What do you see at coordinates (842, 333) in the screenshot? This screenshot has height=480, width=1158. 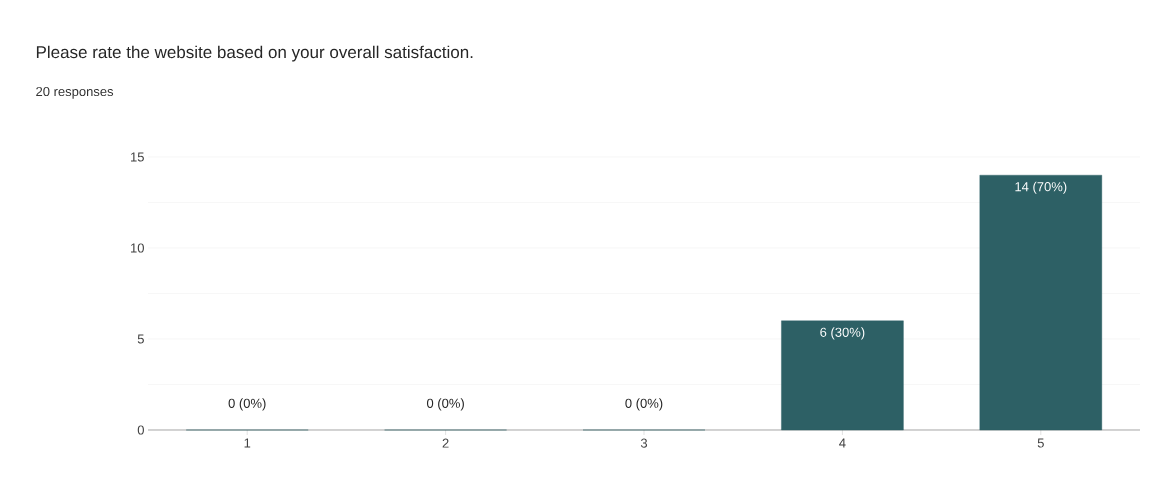 I see `data-label: 6 (30%)` at bounding box center [842, 333].